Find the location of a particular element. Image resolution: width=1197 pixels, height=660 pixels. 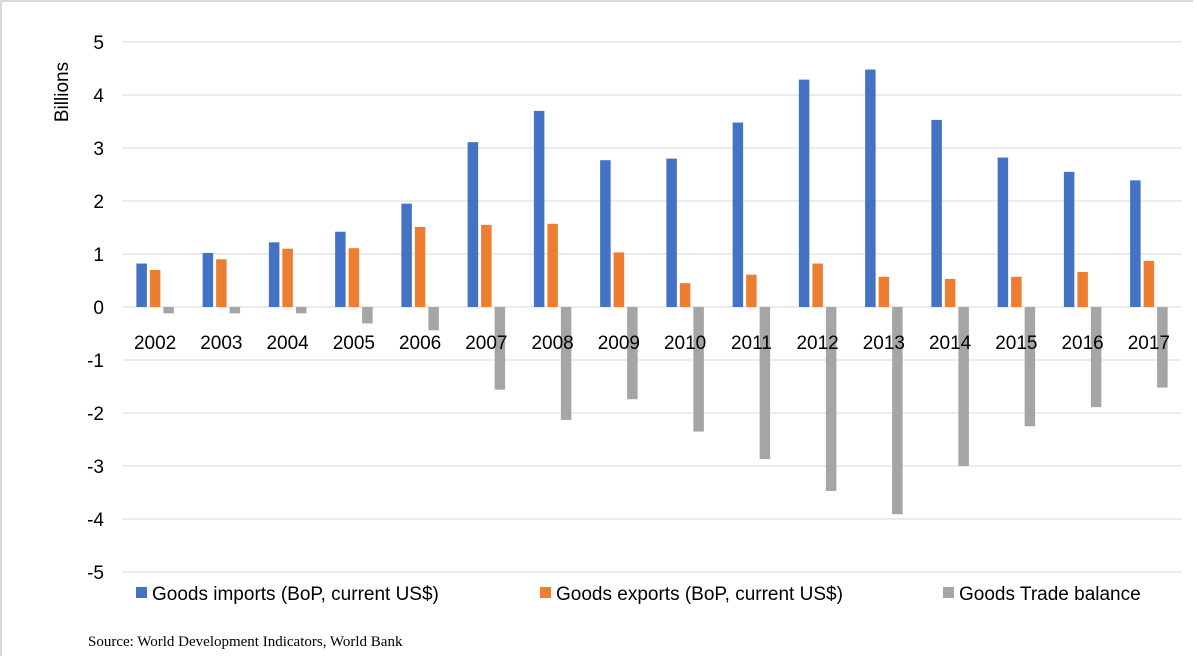

bar-trade-2007 is located at coordinates (500, 348).